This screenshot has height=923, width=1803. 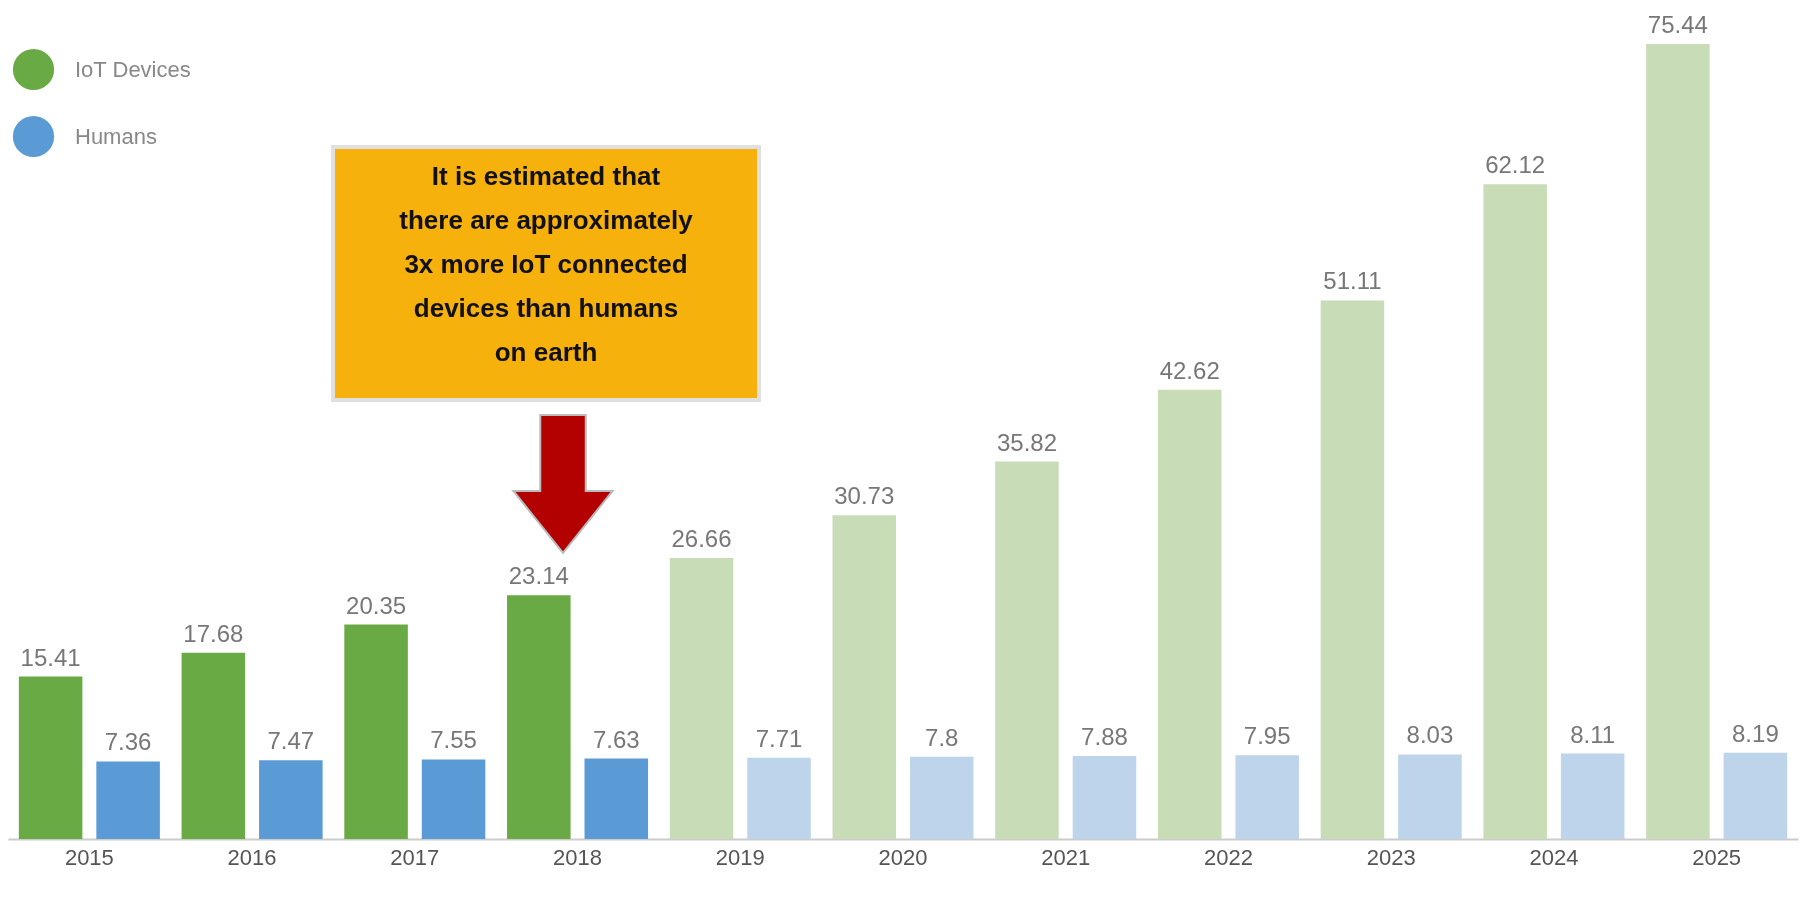 I want to click on data-label: 7.88, so click(x=1104, y=736).